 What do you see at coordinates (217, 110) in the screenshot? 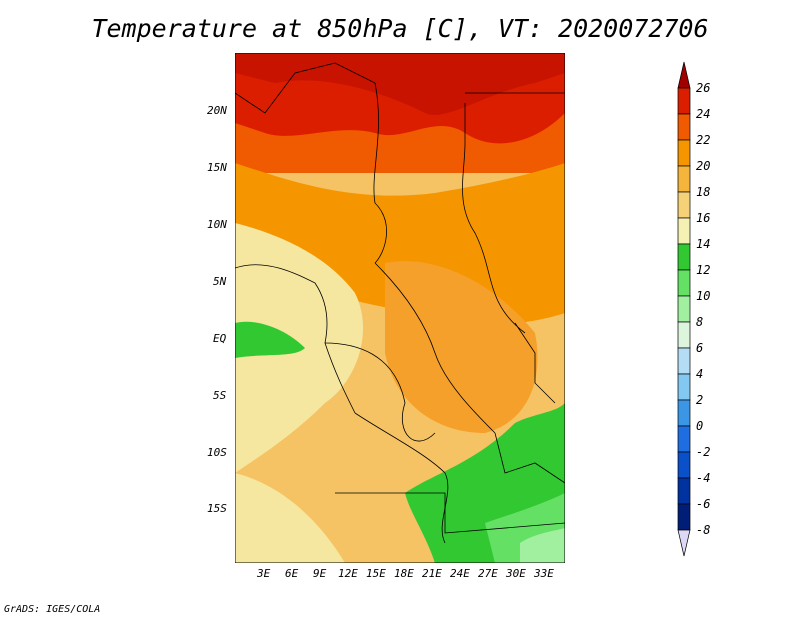
I see `lat-tick-label: 20N` at bounding box center [217, 110].